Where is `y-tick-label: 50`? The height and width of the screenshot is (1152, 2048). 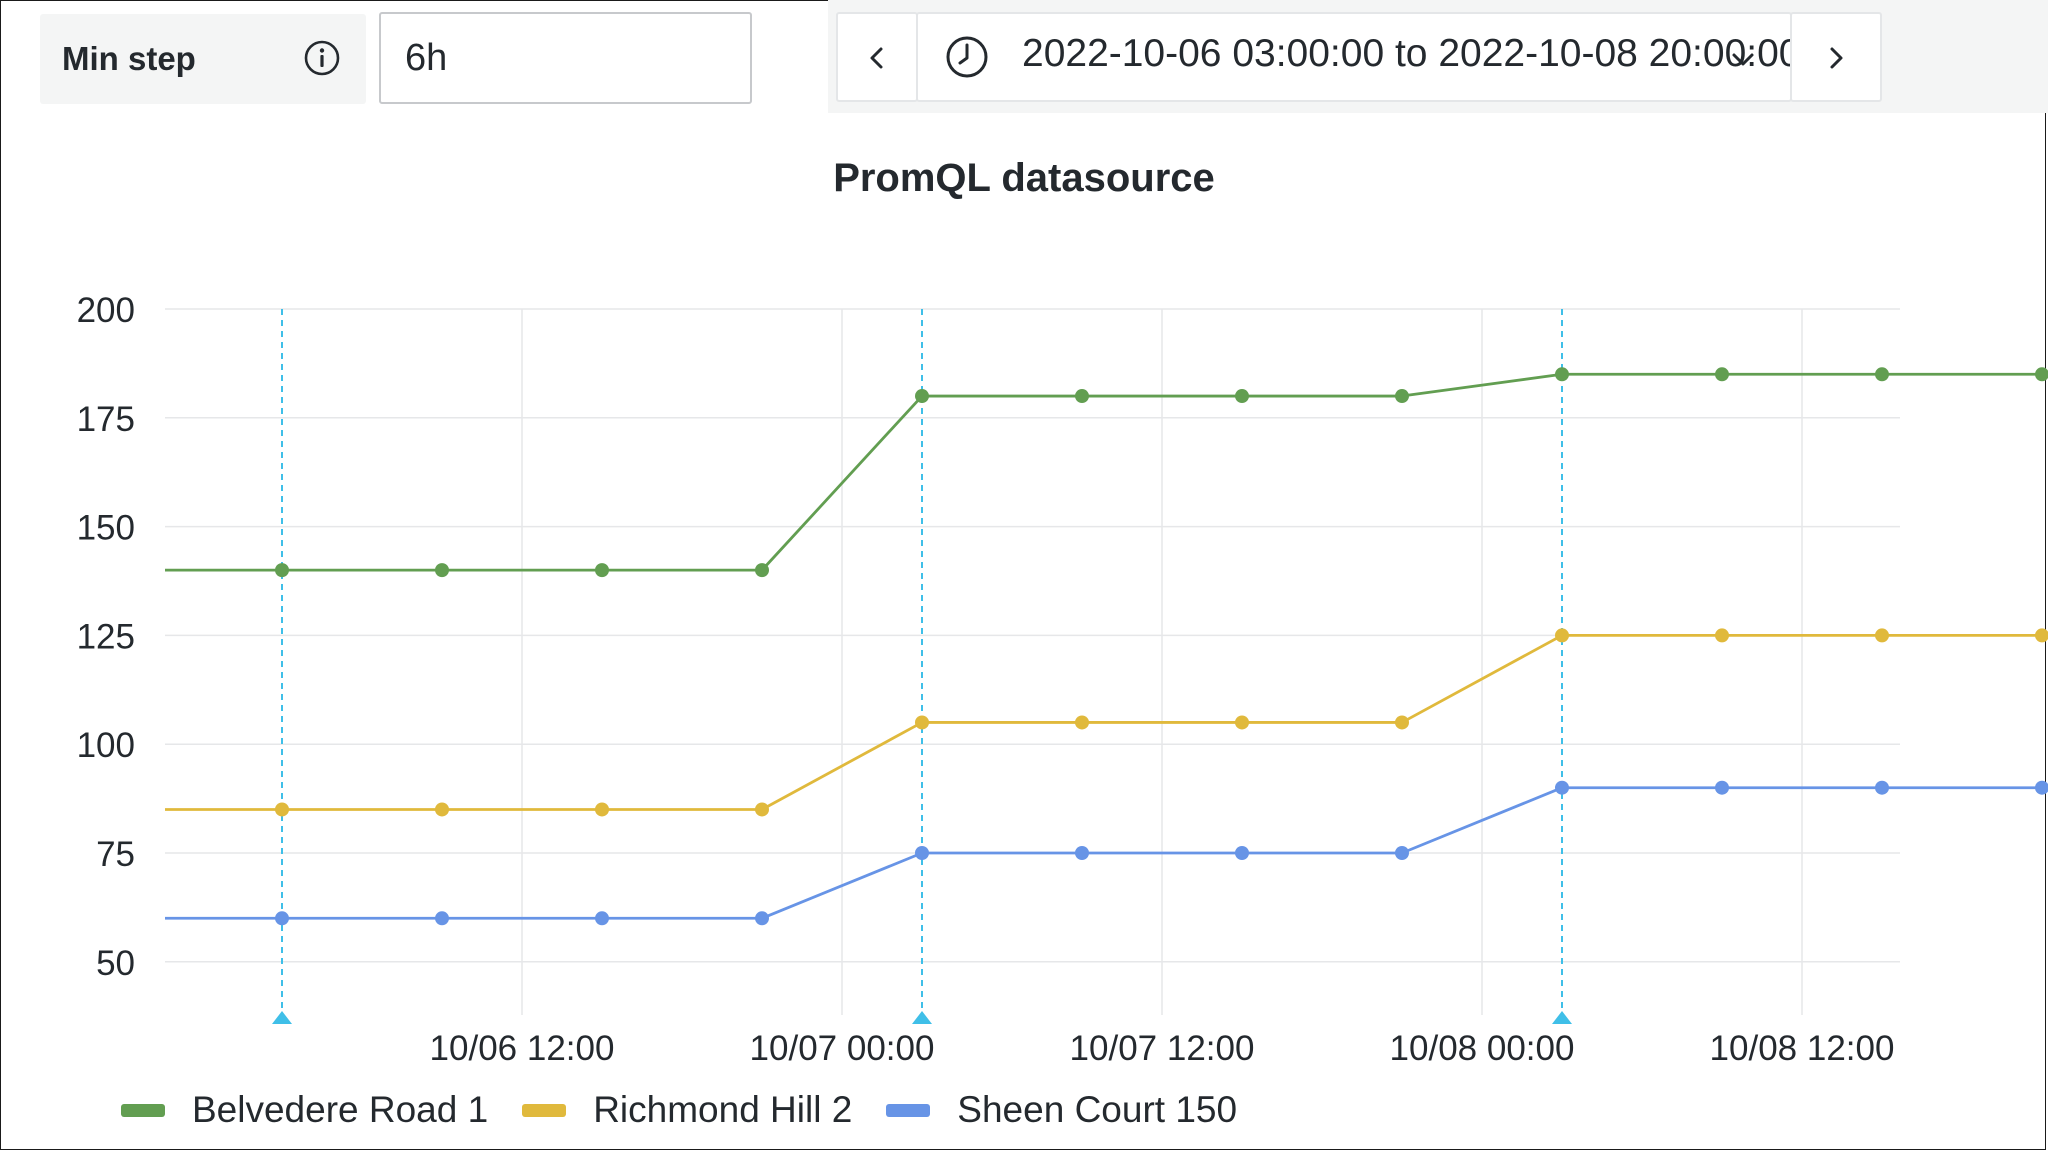 y-tick-label: 50 is located at coordinates (115, 963).